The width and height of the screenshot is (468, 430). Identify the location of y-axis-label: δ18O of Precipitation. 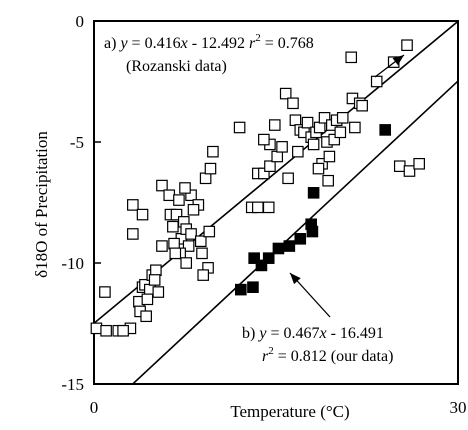
(41, 204).